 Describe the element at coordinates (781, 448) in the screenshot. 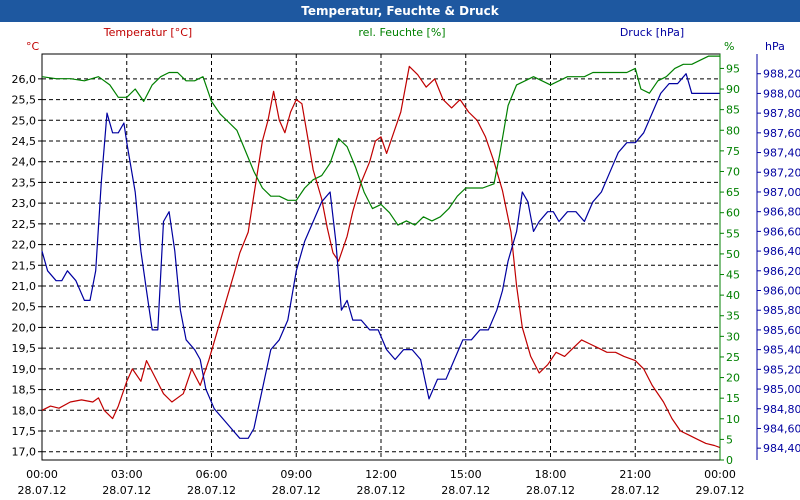

I see `pressure-tick-label: 984,40` at that location.